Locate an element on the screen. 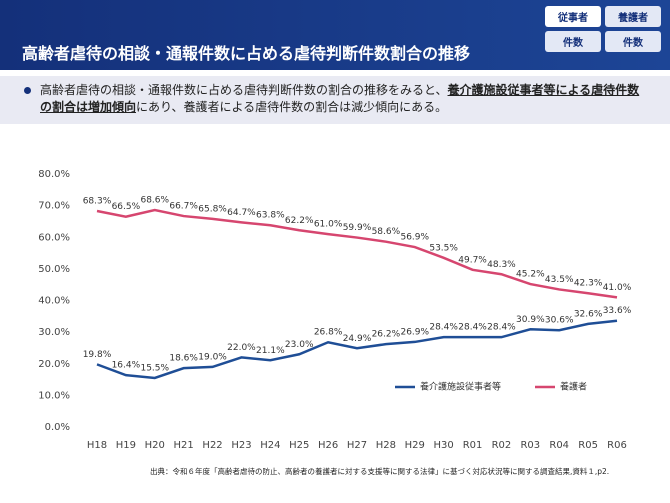  data-label: 16.4% is located at coordinates (126, 366).